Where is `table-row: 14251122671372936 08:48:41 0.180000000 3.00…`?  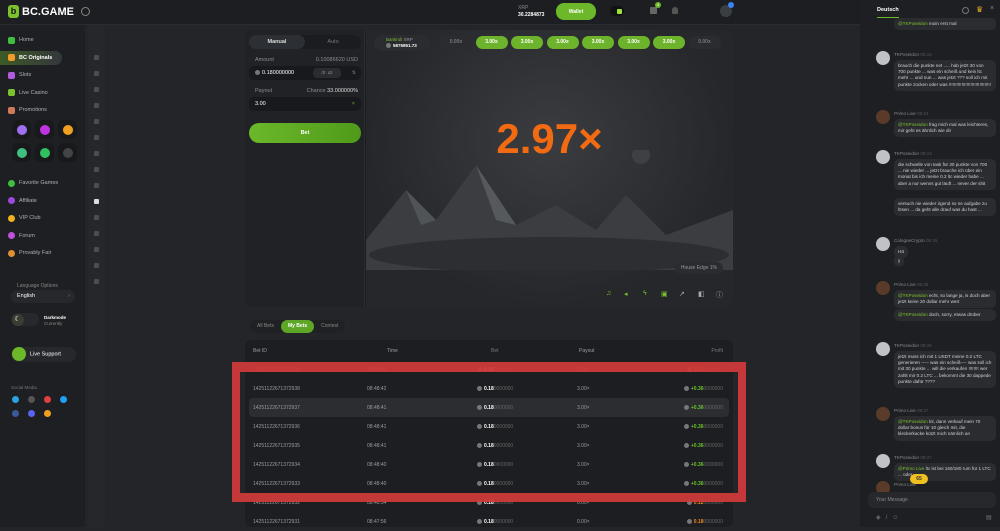
table-row: 14251122671372936 08:48:41 0.180000000 3.00… is located at coordinates (489, 426).